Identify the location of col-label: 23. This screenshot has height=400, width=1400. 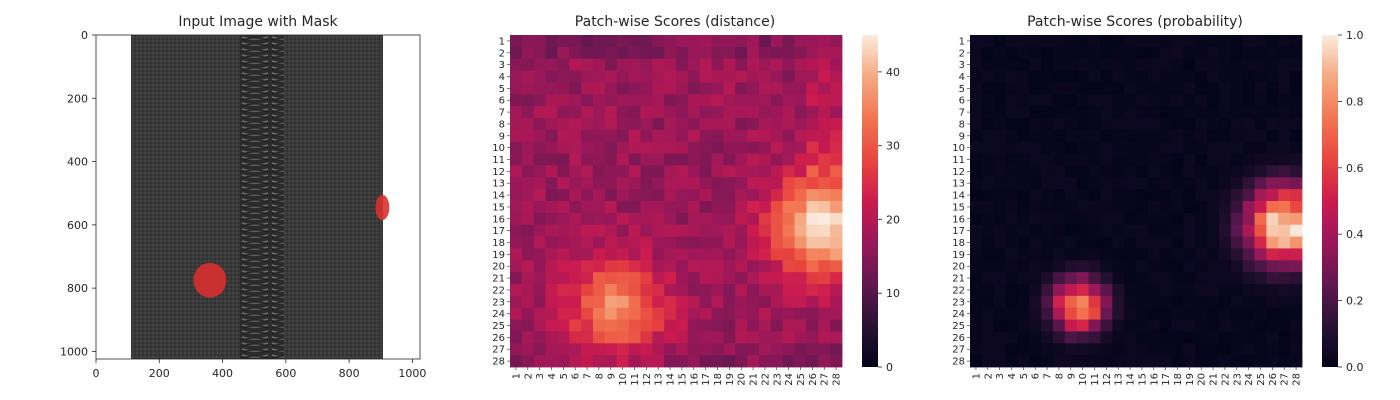
(777, 379).